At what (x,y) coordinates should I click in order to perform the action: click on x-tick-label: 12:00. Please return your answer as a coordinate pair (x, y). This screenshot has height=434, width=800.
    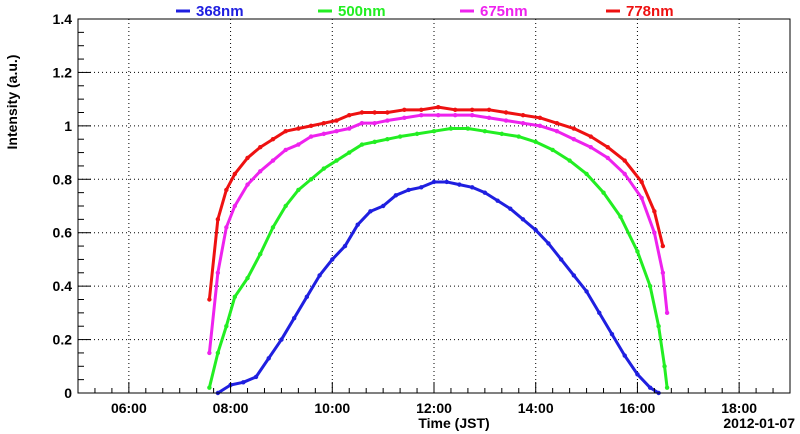
    Looking at the image, I should click on (434, 408).